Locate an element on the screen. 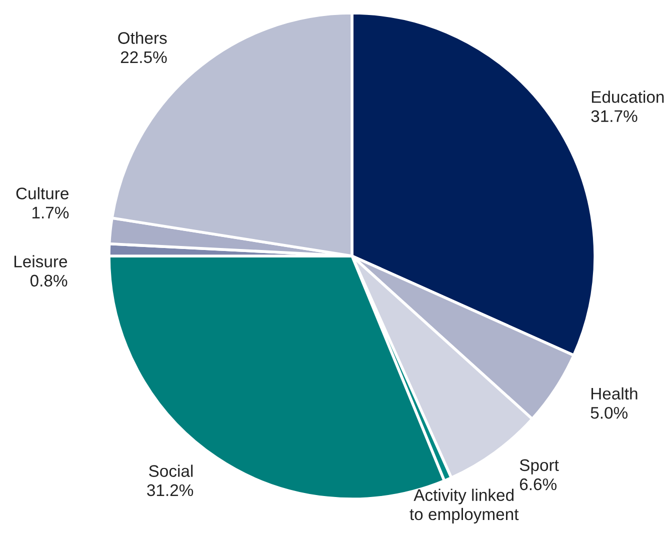  slice-label: Activity linked to employment is located at coordinates (464, 506).